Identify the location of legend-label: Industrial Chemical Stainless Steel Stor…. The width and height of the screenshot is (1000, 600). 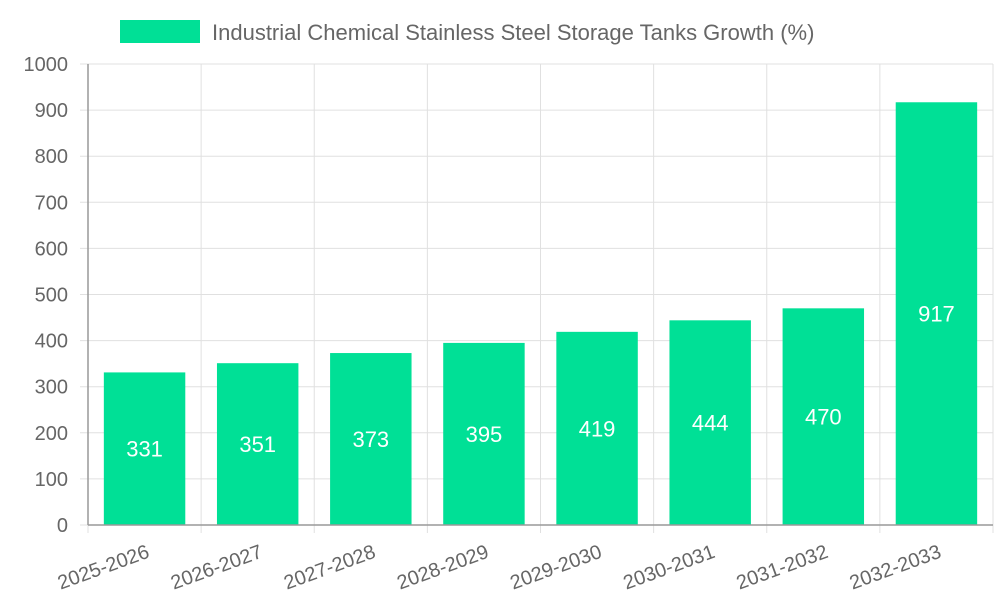
(513, 32).